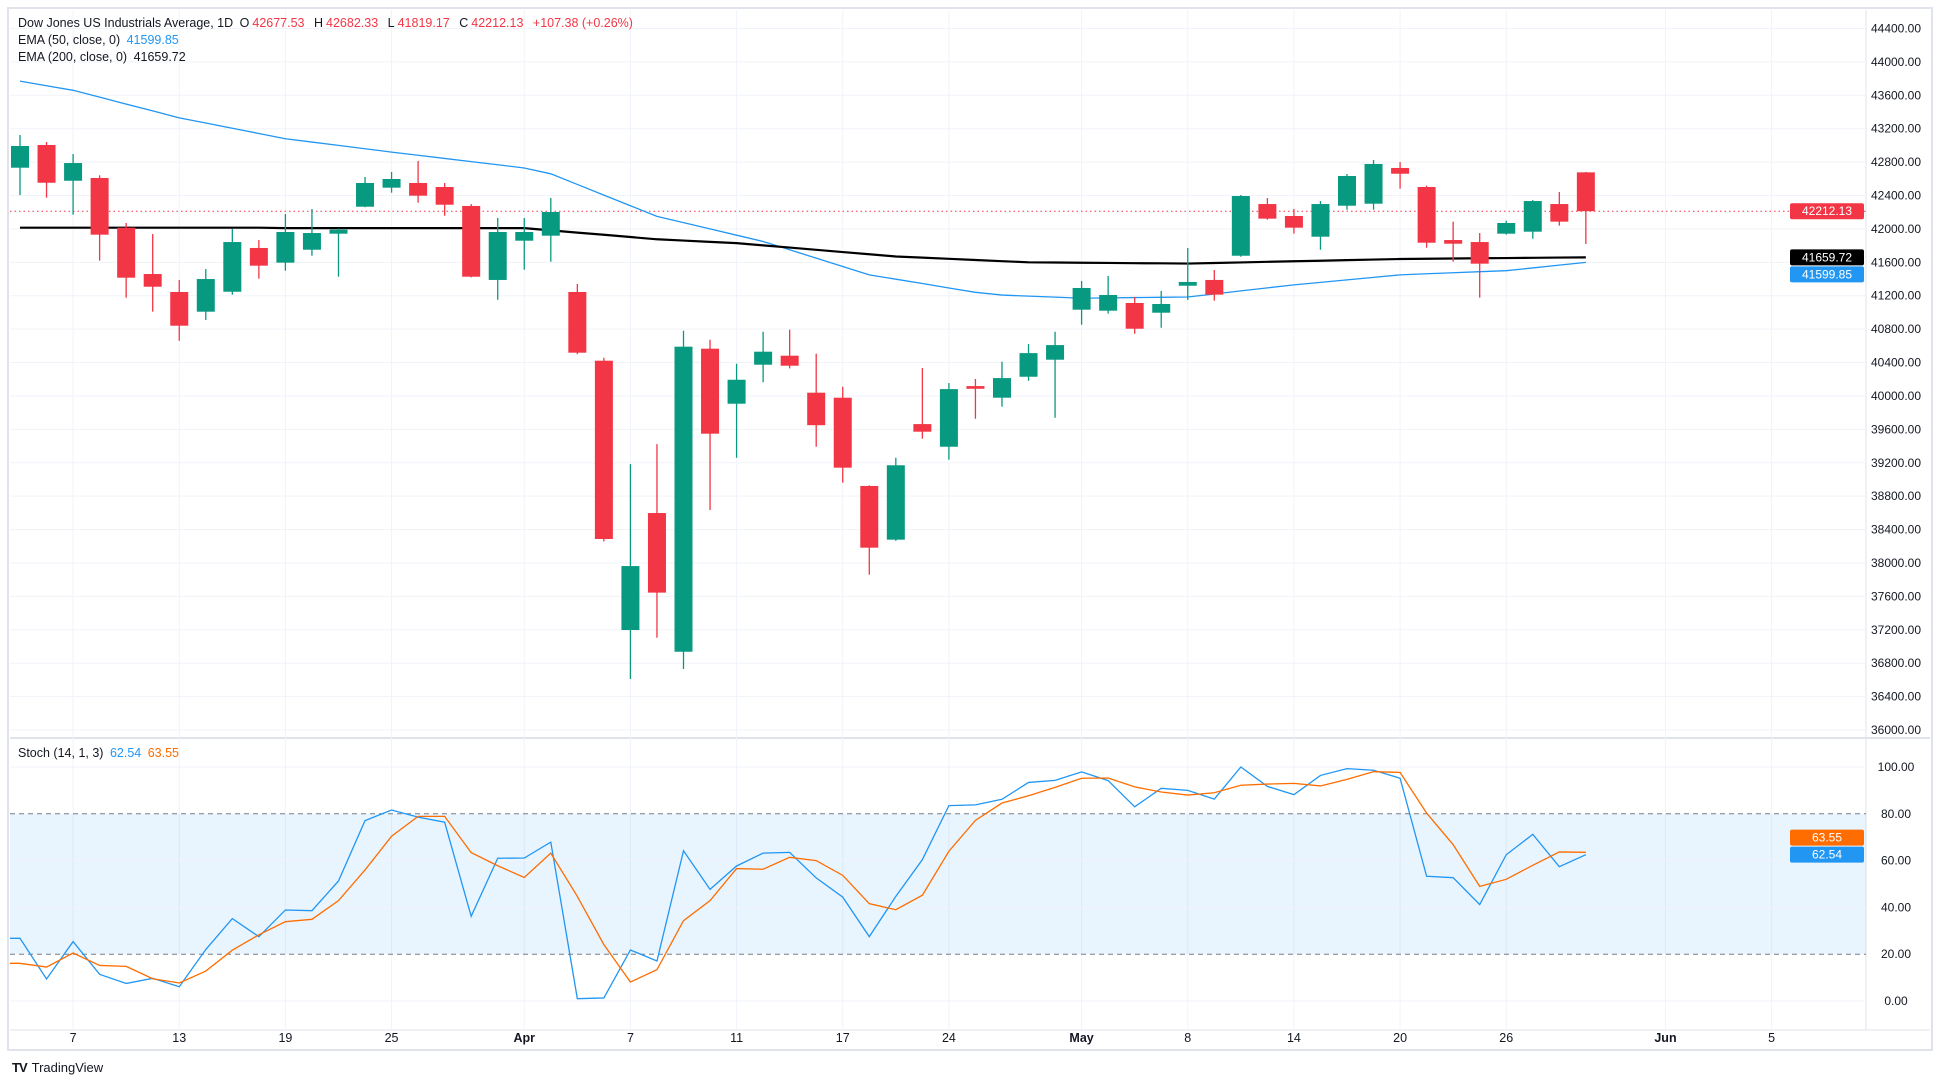  What do you see at coordinates (1896, 62) in the screenshot?
I see `price-axis-label: 44000.00` at bounding box center [1896, 62].